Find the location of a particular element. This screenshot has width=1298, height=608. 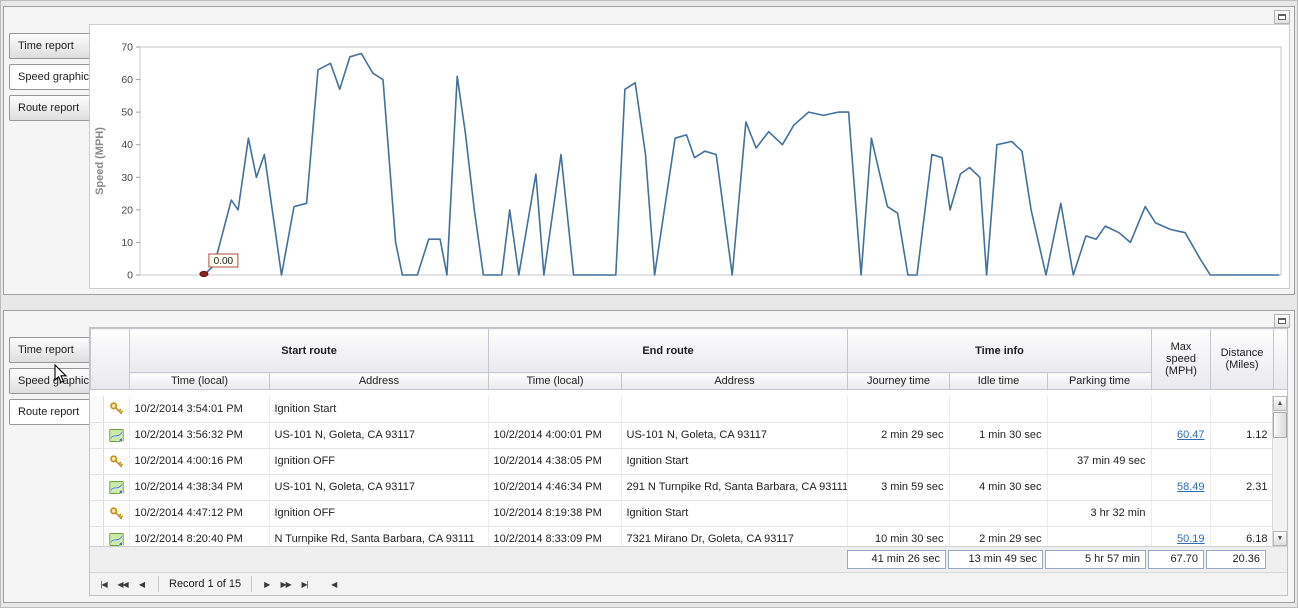

pager-prev-page-button: ◀◀ is located at coordinates (122, 584).